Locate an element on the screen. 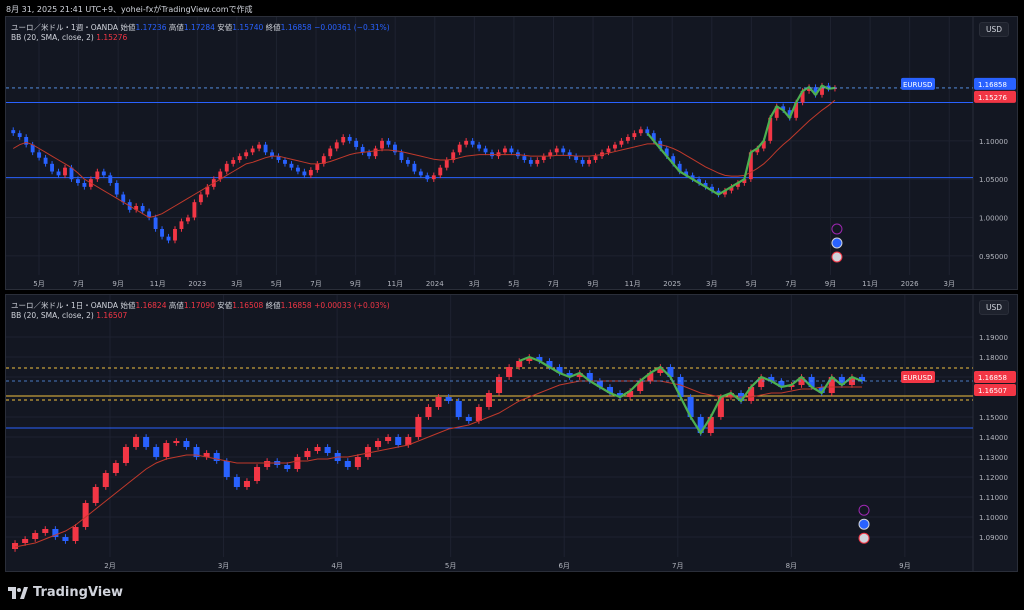  high-label: 高値 is located at coordinates (176, 305).